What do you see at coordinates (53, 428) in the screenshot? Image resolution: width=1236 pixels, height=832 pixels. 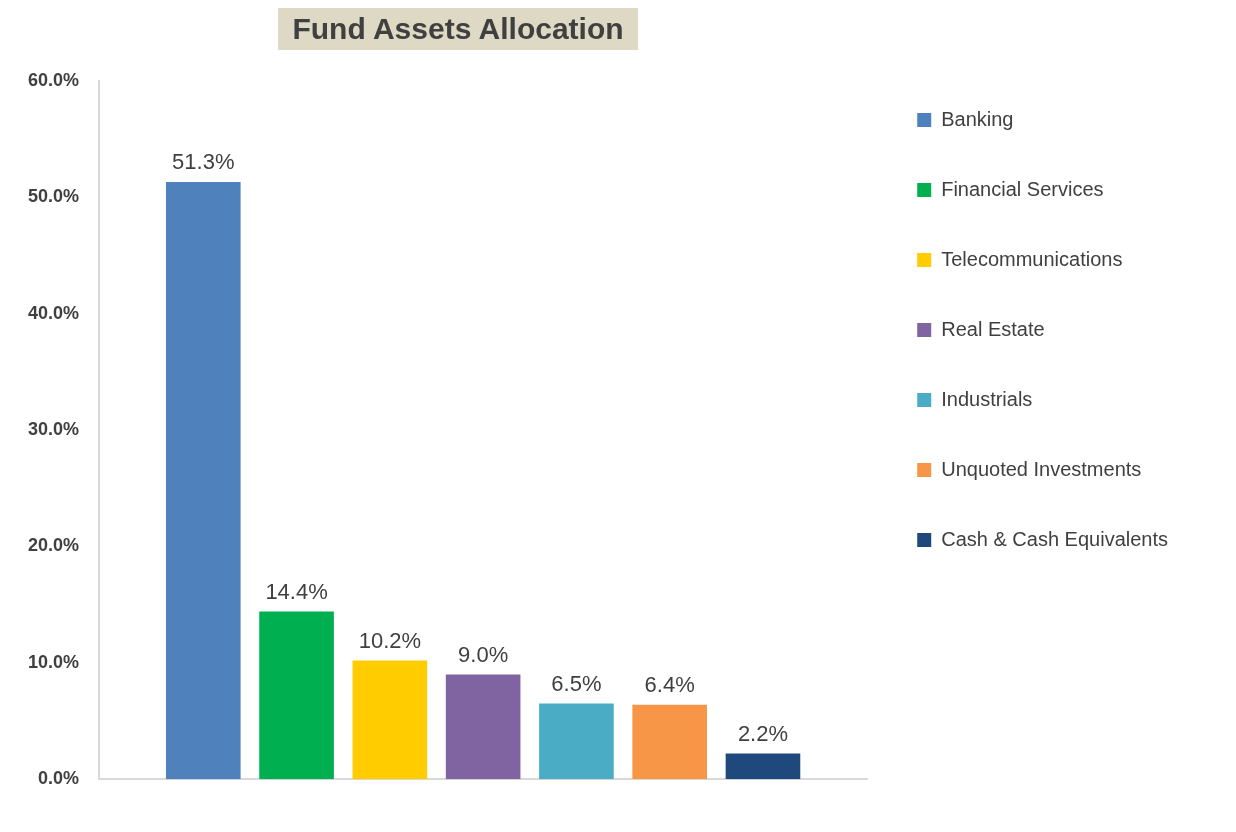 I see `y-tick-label: 30.0%` at bounding box center [53, 428].